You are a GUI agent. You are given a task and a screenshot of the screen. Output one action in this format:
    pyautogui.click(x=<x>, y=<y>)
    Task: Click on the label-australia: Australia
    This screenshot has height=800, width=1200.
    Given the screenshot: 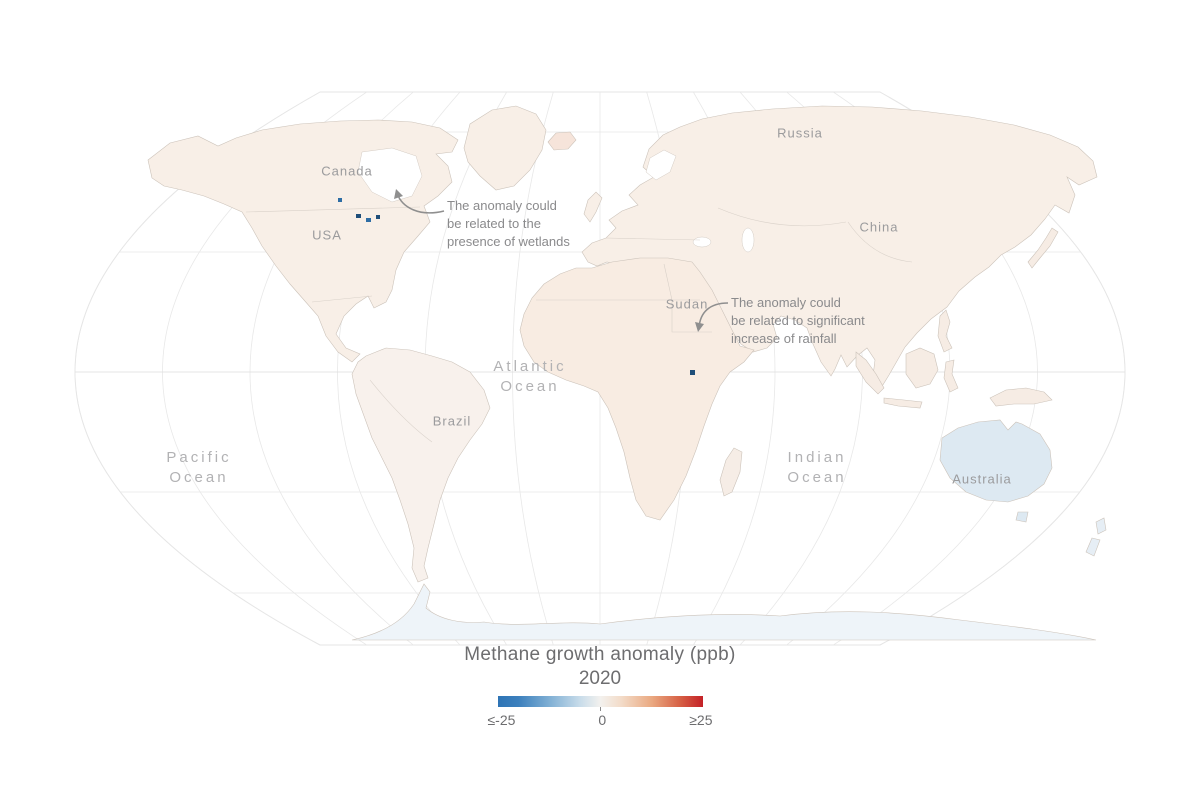 What is the action you would take?
    pyautogui.click(x=982, y=479)
    